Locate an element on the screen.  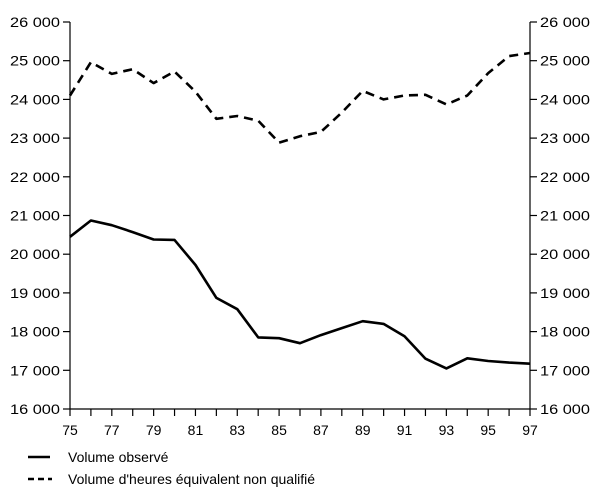
x-tick-label: 91 is located at coordinates (405, 430).